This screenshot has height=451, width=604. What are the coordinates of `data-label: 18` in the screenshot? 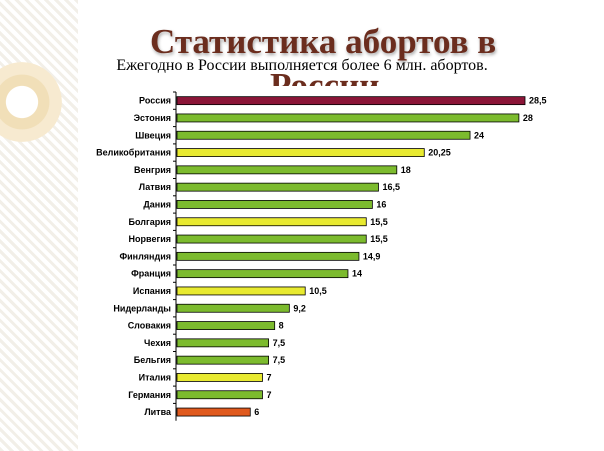 It's located at (406, 170).